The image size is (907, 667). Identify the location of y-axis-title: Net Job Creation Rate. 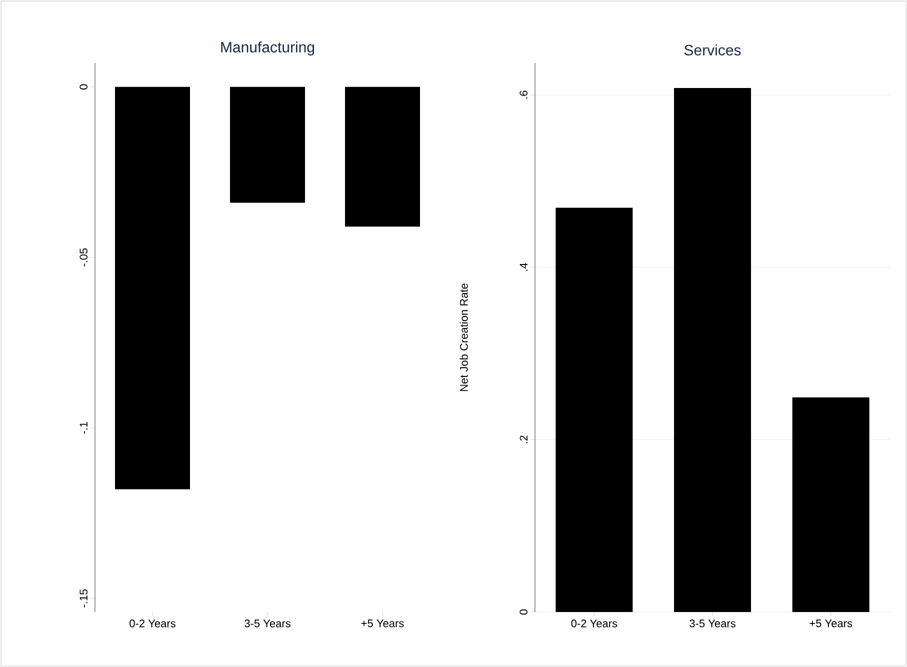
(464, 338).